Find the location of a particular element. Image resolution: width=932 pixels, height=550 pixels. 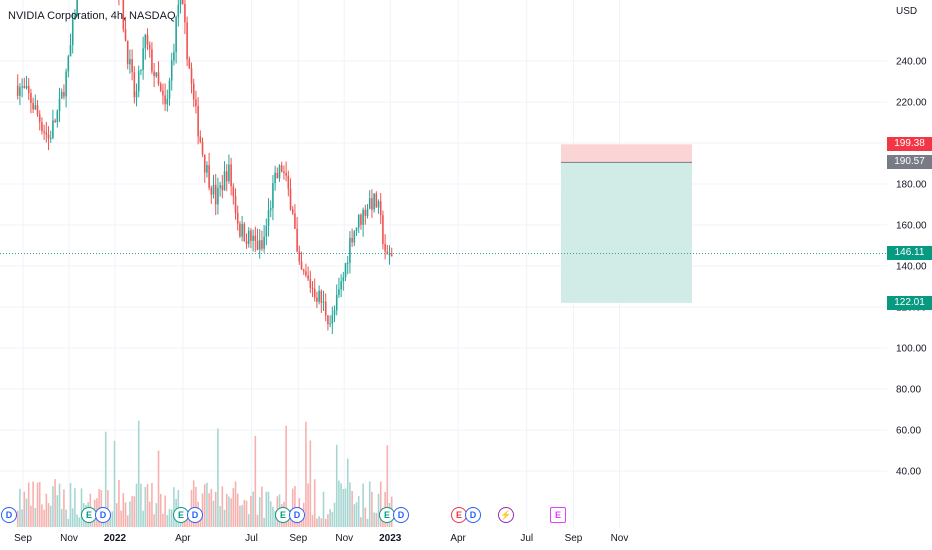

upcoming-earnings-event-marker: E is located at coordinates (558, 515).